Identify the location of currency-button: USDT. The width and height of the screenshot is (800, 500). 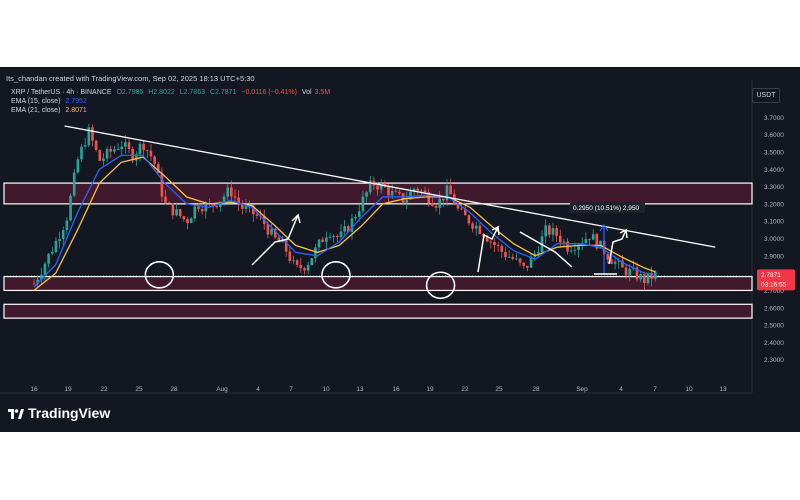
(766, 95).